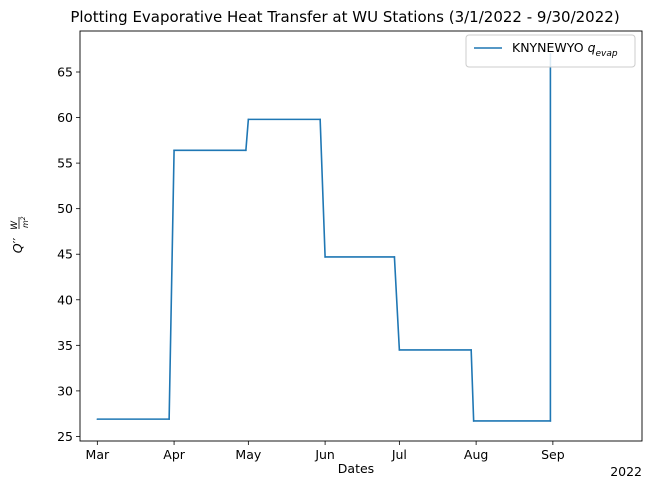 The height and width of the screenshot is (491, 671). I want to click on legend-label-q: q, so click(592, 47).